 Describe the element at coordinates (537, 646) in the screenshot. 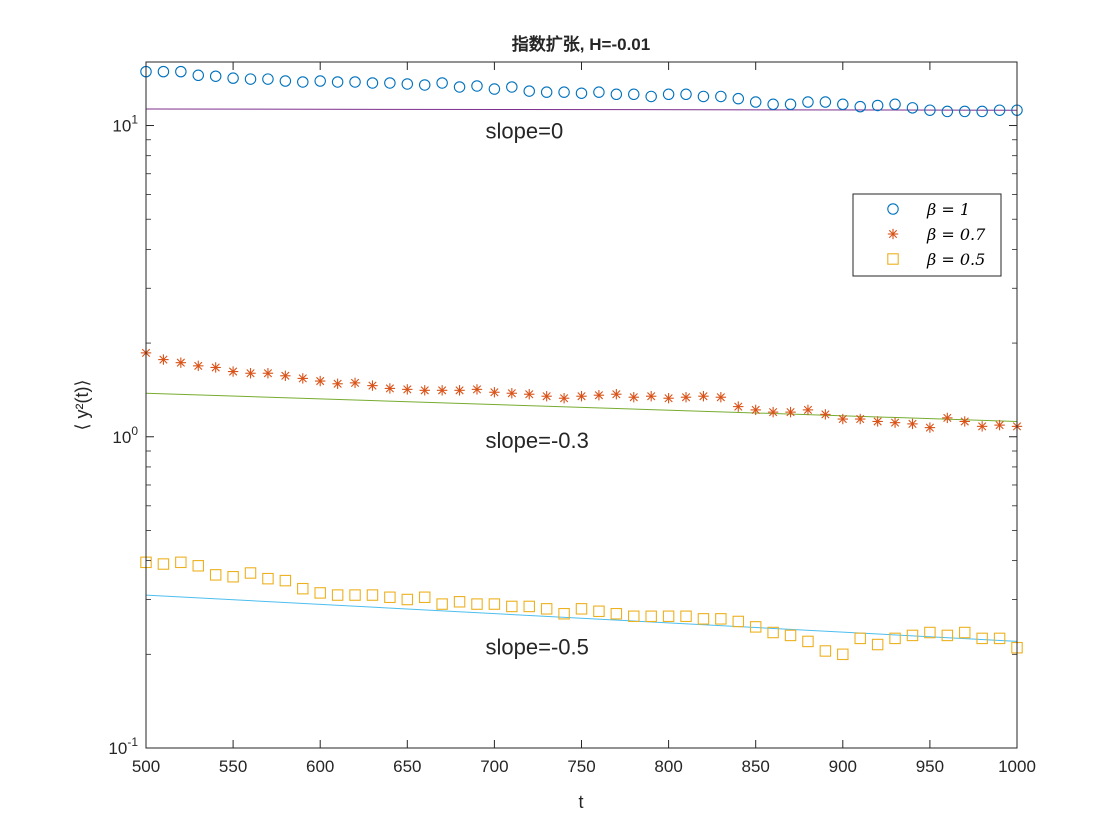

I see `slope-annotation: slope=-0.5` at that location.